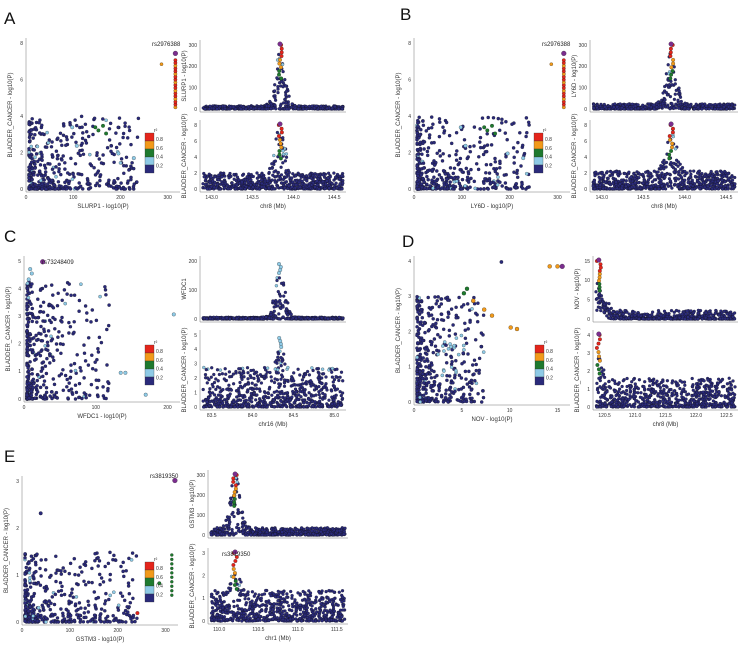 This screenshot has height=649, width=750. I want to click on regional-bottom-y-axis-label: BLADDER_CANCER - log10(P), so click(575, 155).